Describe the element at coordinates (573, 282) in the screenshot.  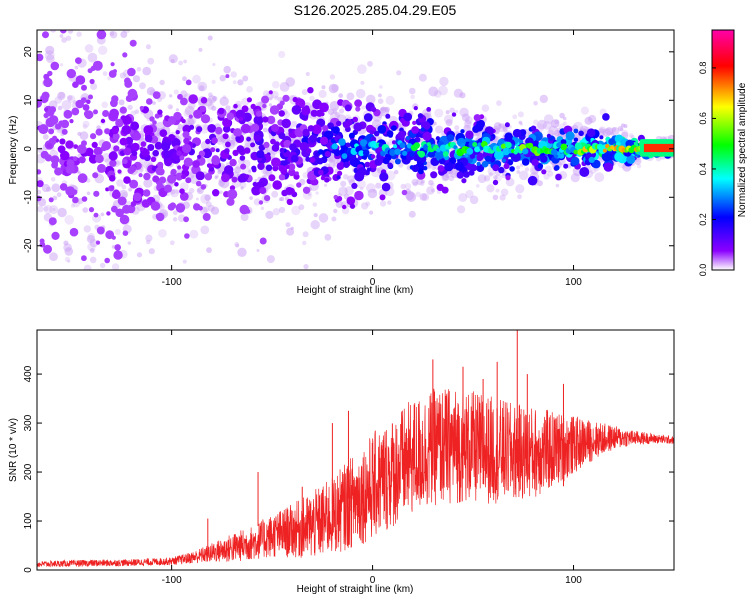
I see `x-tick-label: 100` at that location.